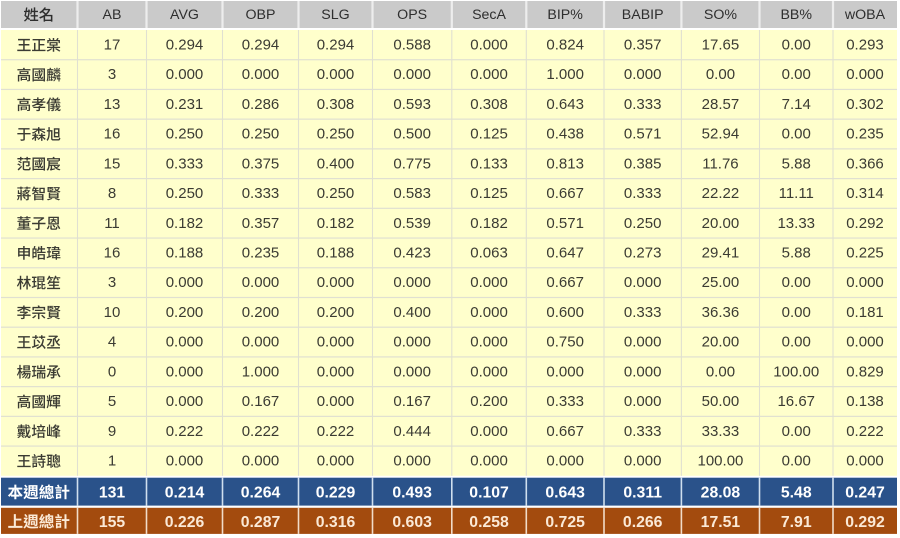  What do you see at coordinates (112, 401) in the screenshot?
I see `svg-text: 5` at bounding box center [112, 401].